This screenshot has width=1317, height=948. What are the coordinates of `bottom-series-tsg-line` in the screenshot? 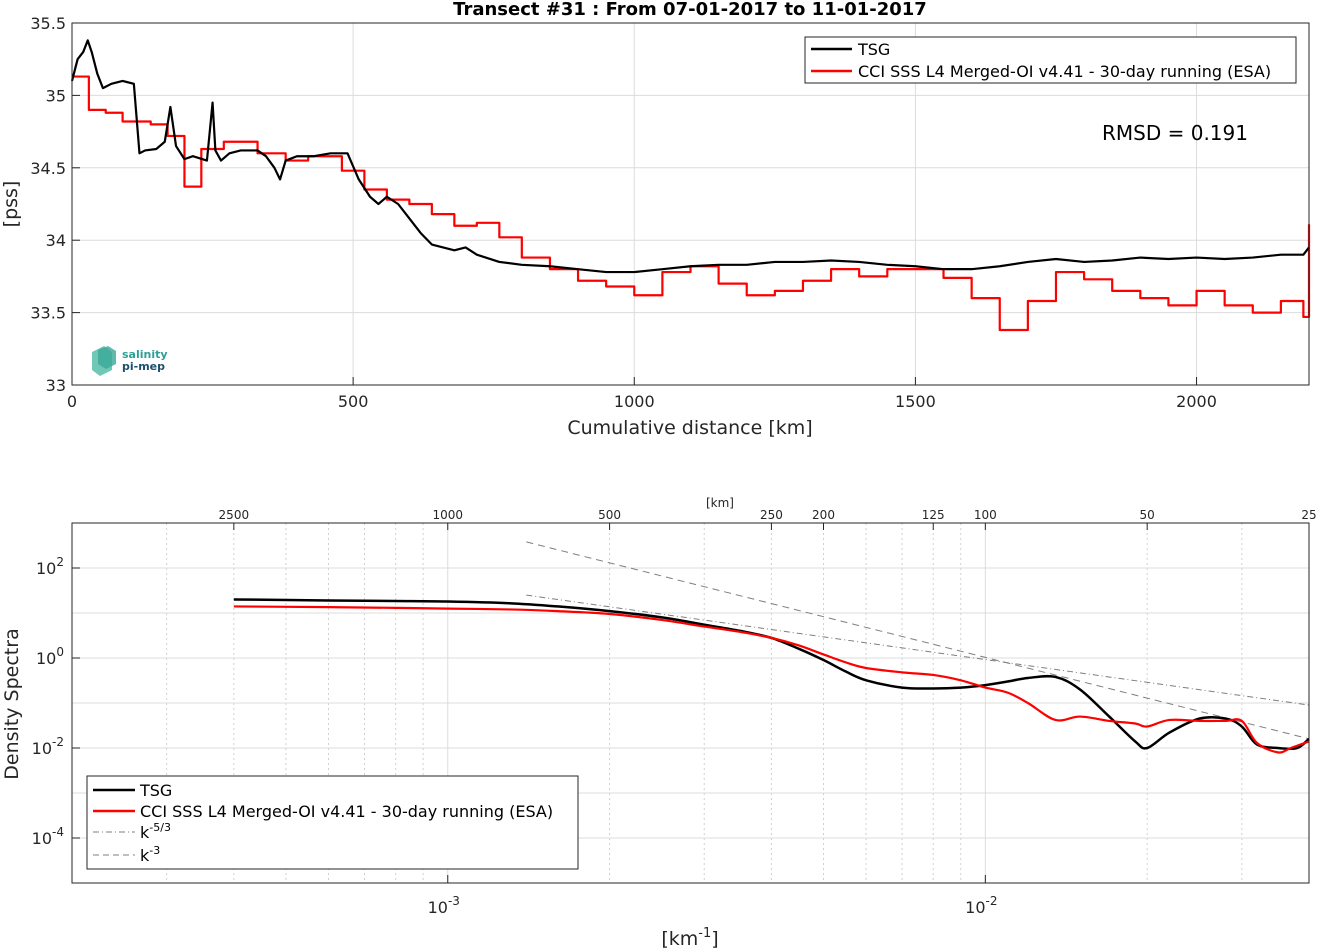 It's located at (771, 674).